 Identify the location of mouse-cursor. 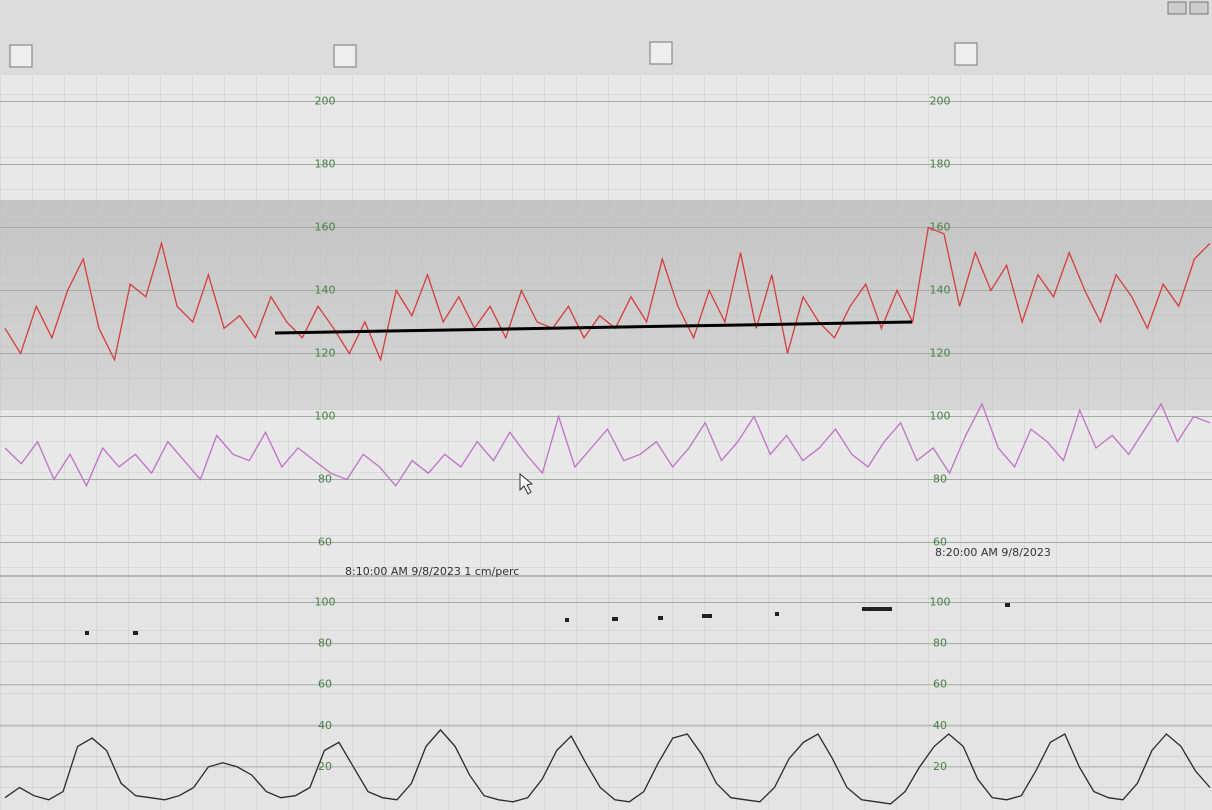
(526, 483).